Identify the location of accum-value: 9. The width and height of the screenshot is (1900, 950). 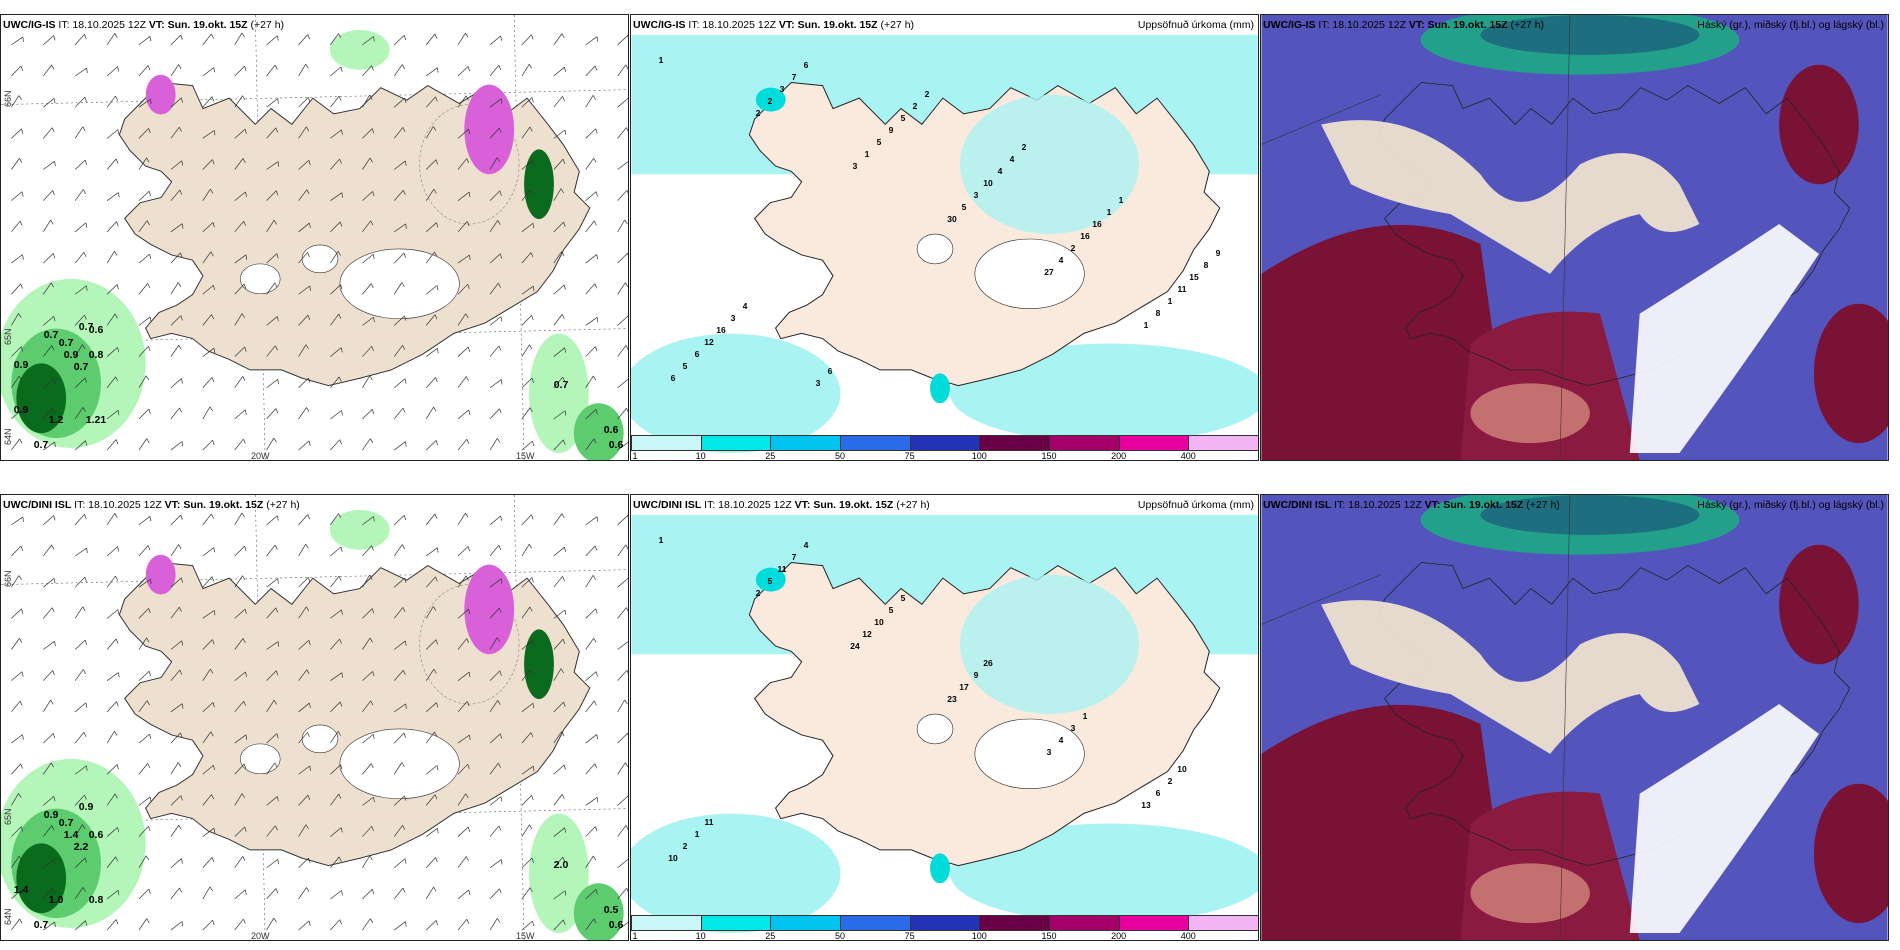
(891, 130).